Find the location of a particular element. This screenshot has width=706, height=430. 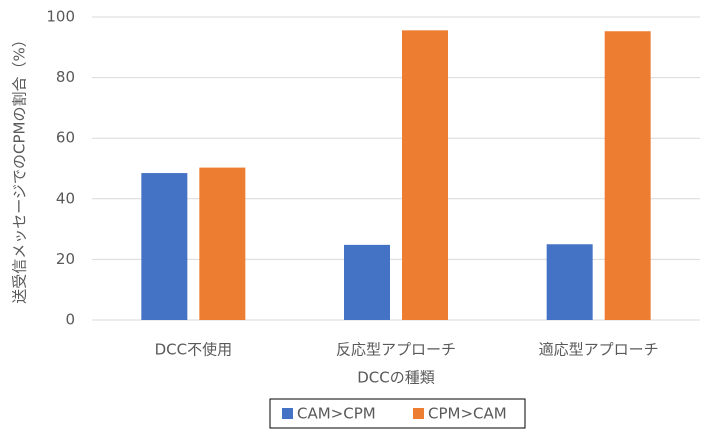

x-tick-label: 反応型アプローチ is located at coordinates (396, 350).